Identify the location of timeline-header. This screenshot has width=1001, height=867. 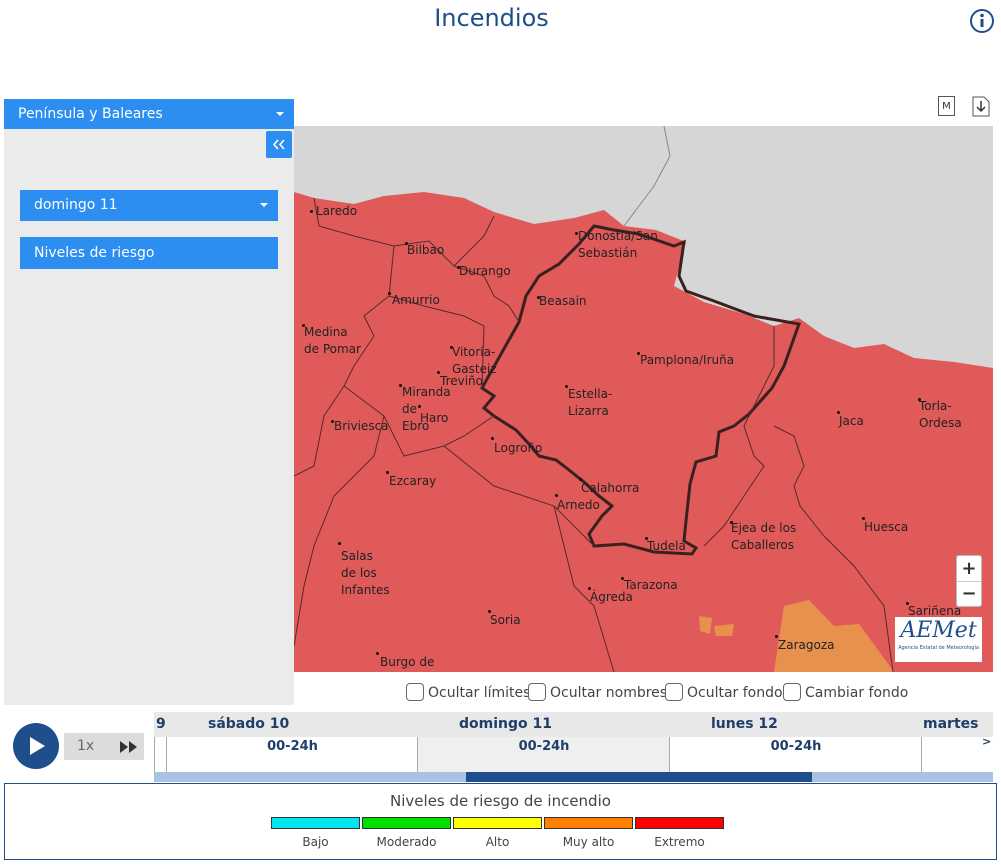
(573, 724).